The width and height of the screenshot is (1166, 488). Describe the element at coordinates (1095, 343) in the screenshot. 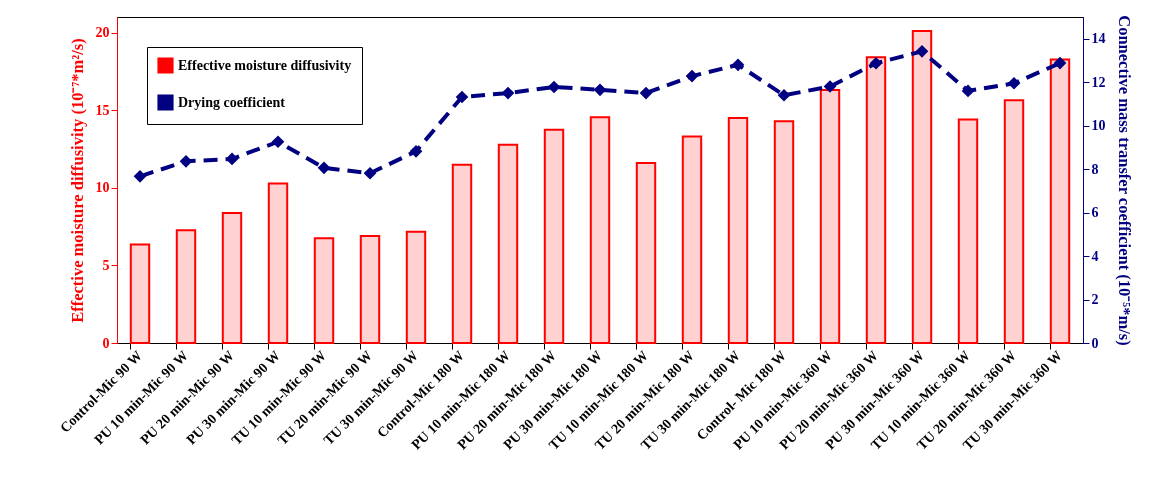

I see `y2-tick-label: 0` at that location.